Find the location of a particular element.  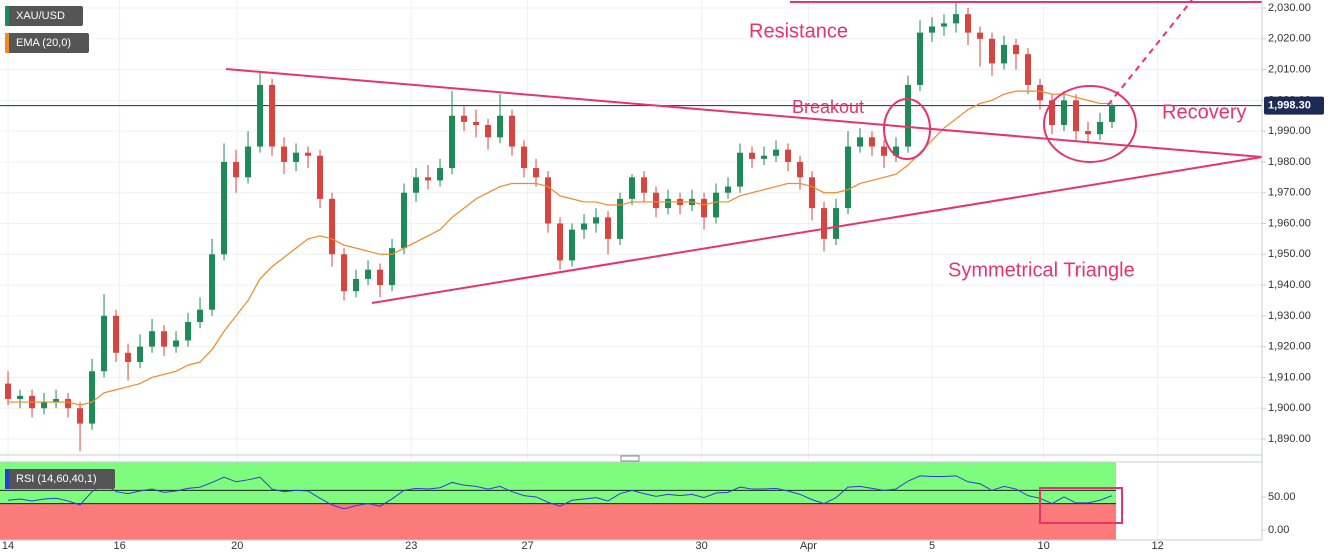

y-tick-label: 1,980.00 is located at coordinates (1289, 162).